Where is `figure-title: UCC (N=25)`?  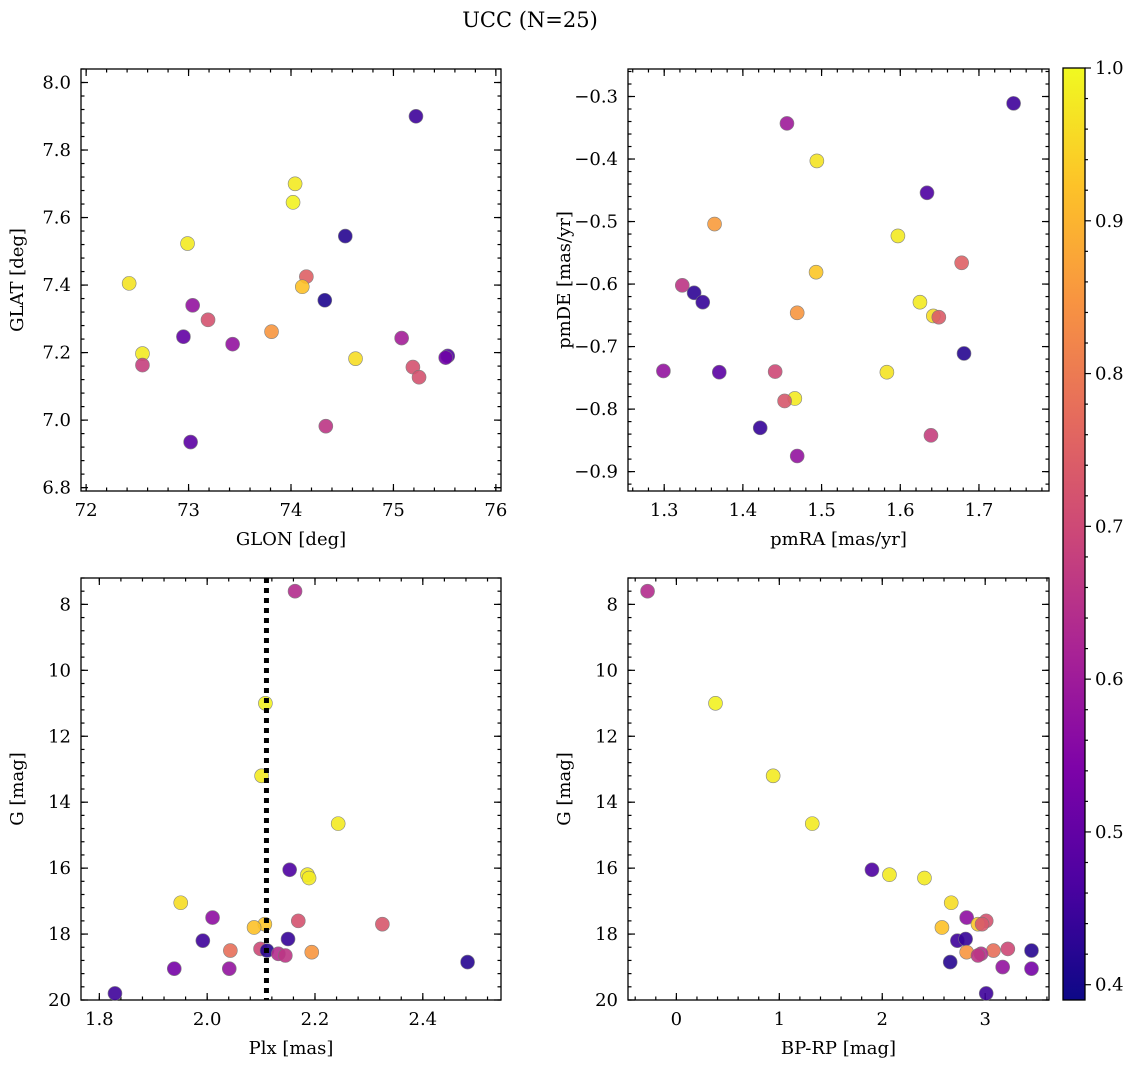 figure-title: UCC (N=25) is located at coordinates (530, 20).